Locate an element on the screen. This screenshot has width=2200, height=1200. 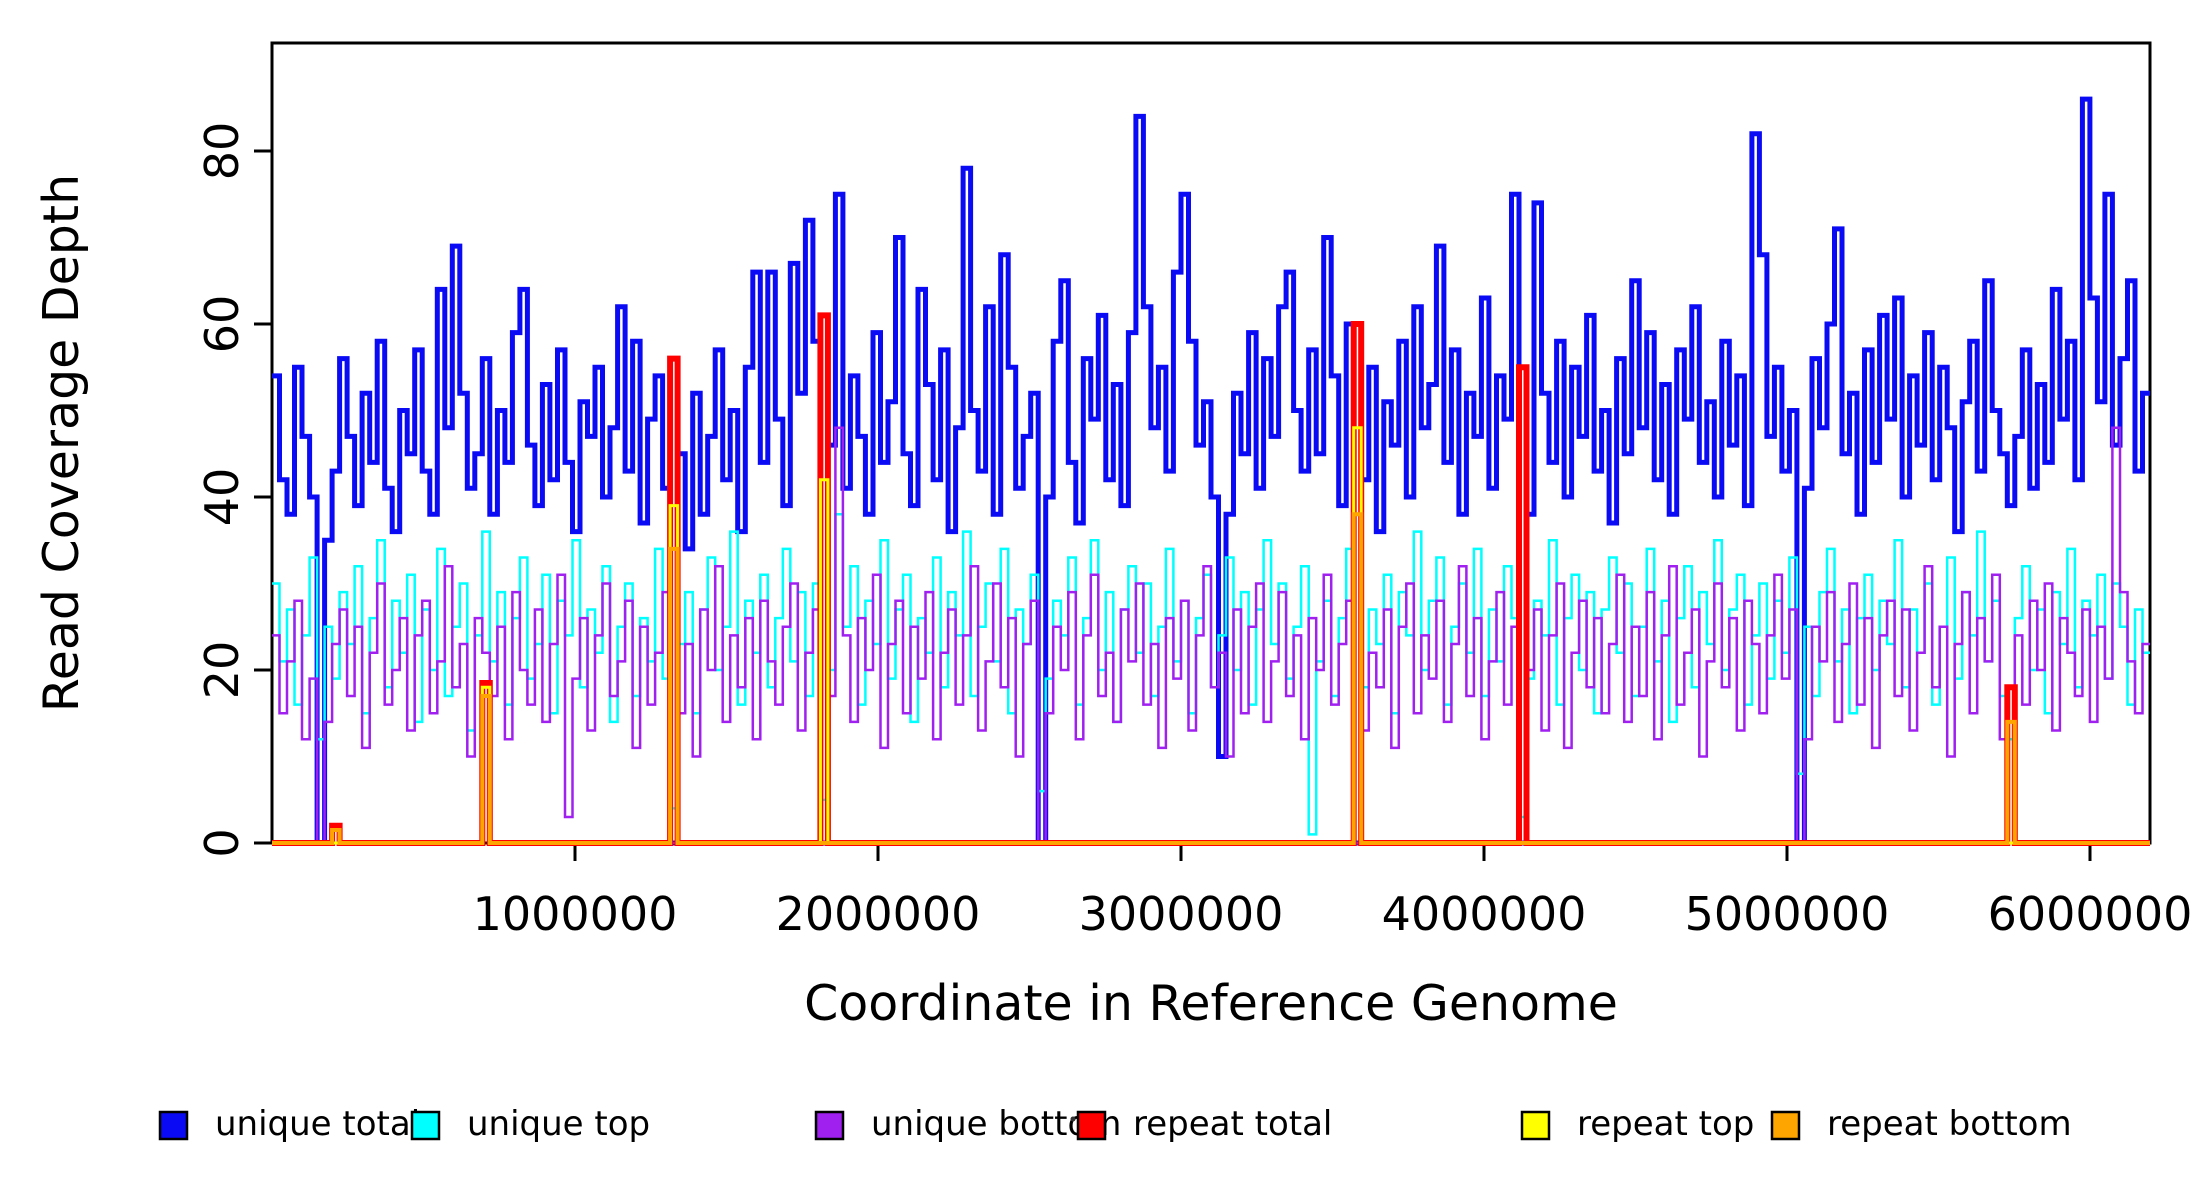
legend-label: unique total is located at coordinates (317, 1124).